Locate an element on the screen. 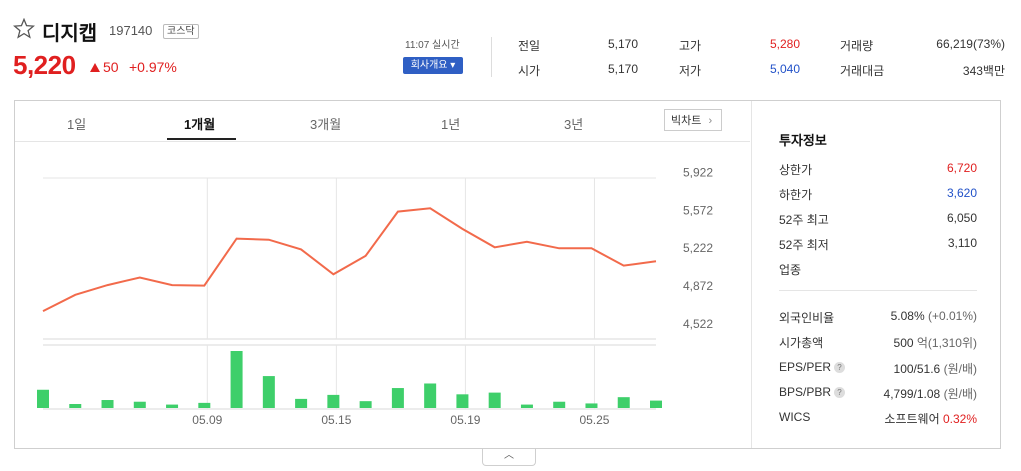 This screenshot has width=1021, height=471. market-cap: 500 is located at coordinates (903, 343).